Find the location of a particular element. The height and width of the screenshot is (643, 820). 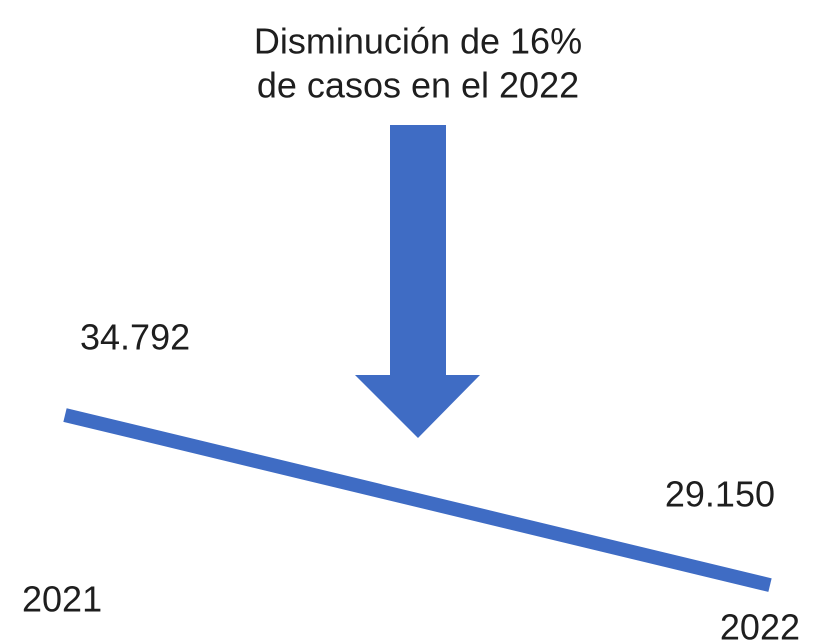

category-label: 2022 is located at coordinates (760, 625).